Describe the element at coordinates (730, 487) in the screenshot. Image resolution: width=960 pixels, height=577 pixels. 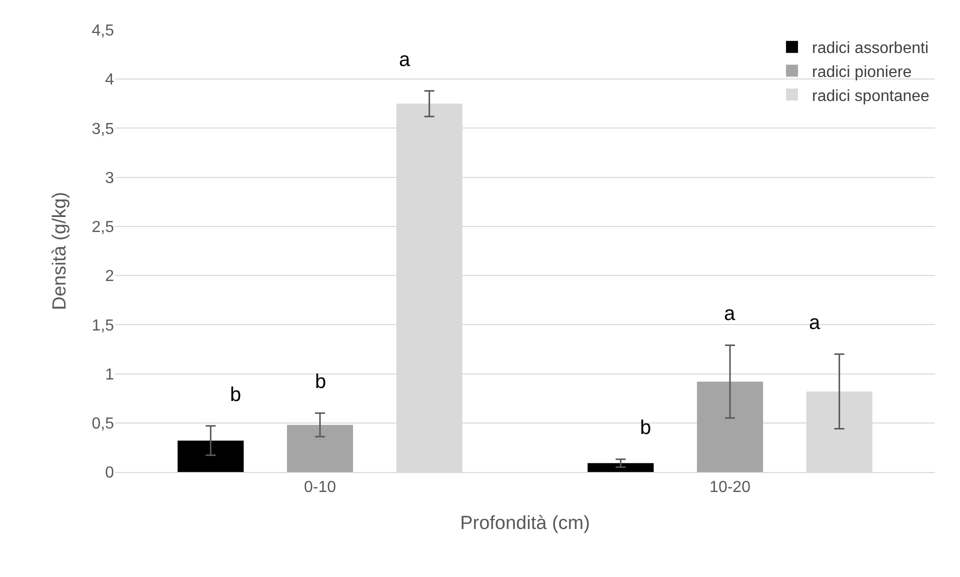
I see `x-tick-label: 10-20` at that location.